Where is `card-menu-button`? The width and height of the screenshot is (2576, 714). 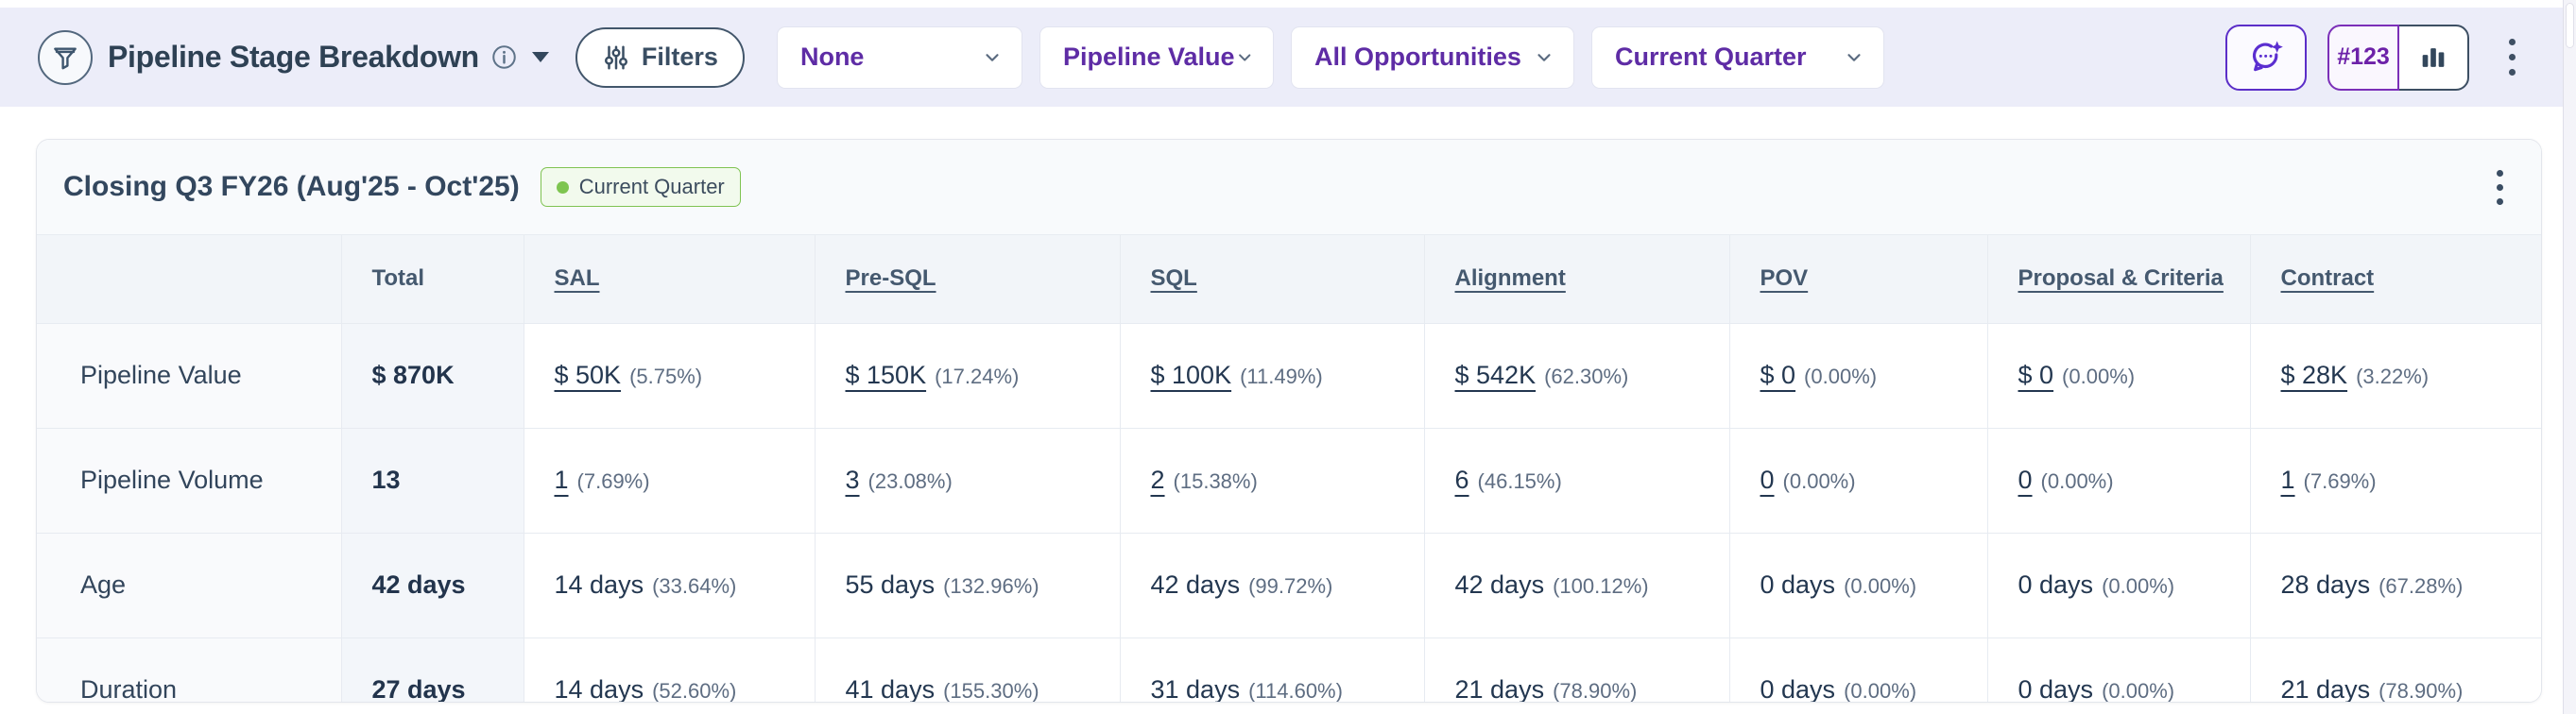 card-menu-button is located at coordinates (2500, 187).